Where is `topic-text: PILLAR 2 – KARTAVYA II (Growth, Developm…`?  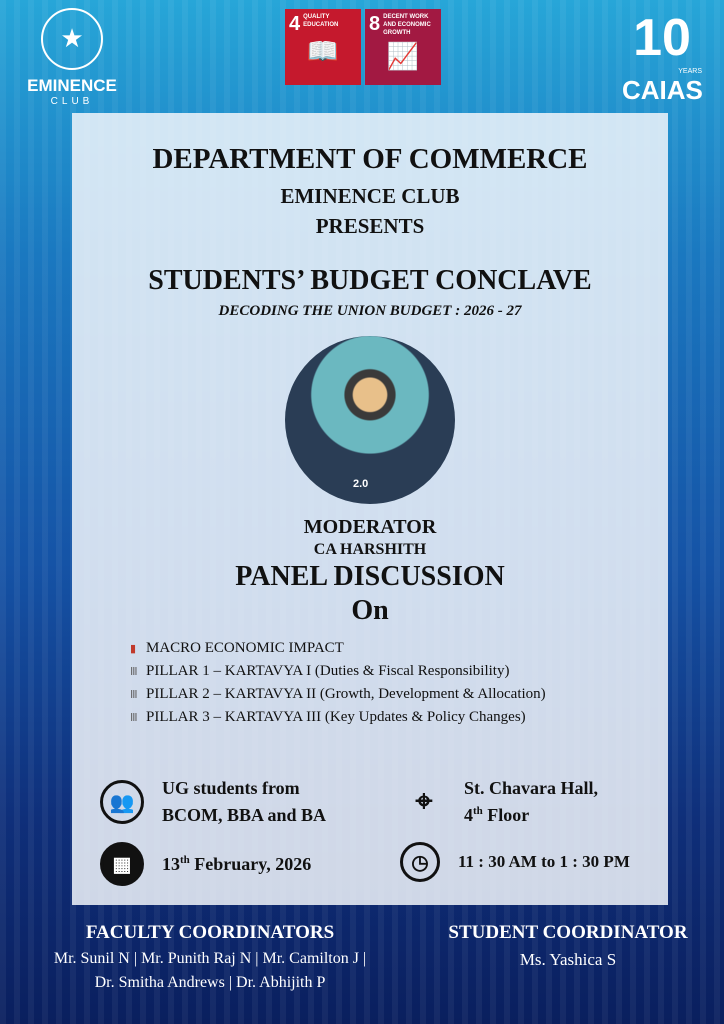 topic-text: PILLAR 2 – KARTAVYA II (Growth, Developm… is located at coordinates (346, 694).